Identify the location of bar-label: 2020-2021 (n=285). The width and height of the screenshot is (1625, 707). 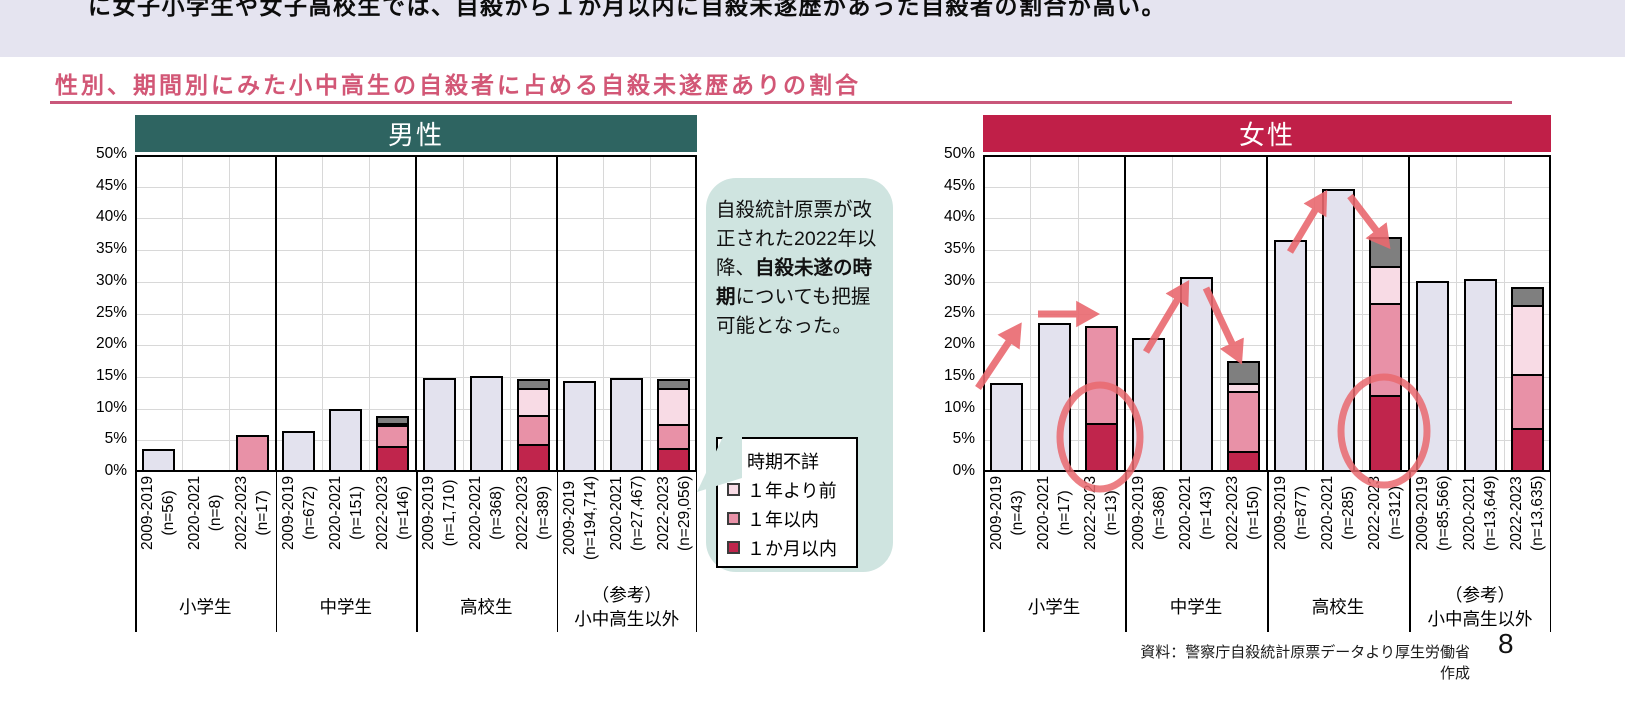
(1338, 512).